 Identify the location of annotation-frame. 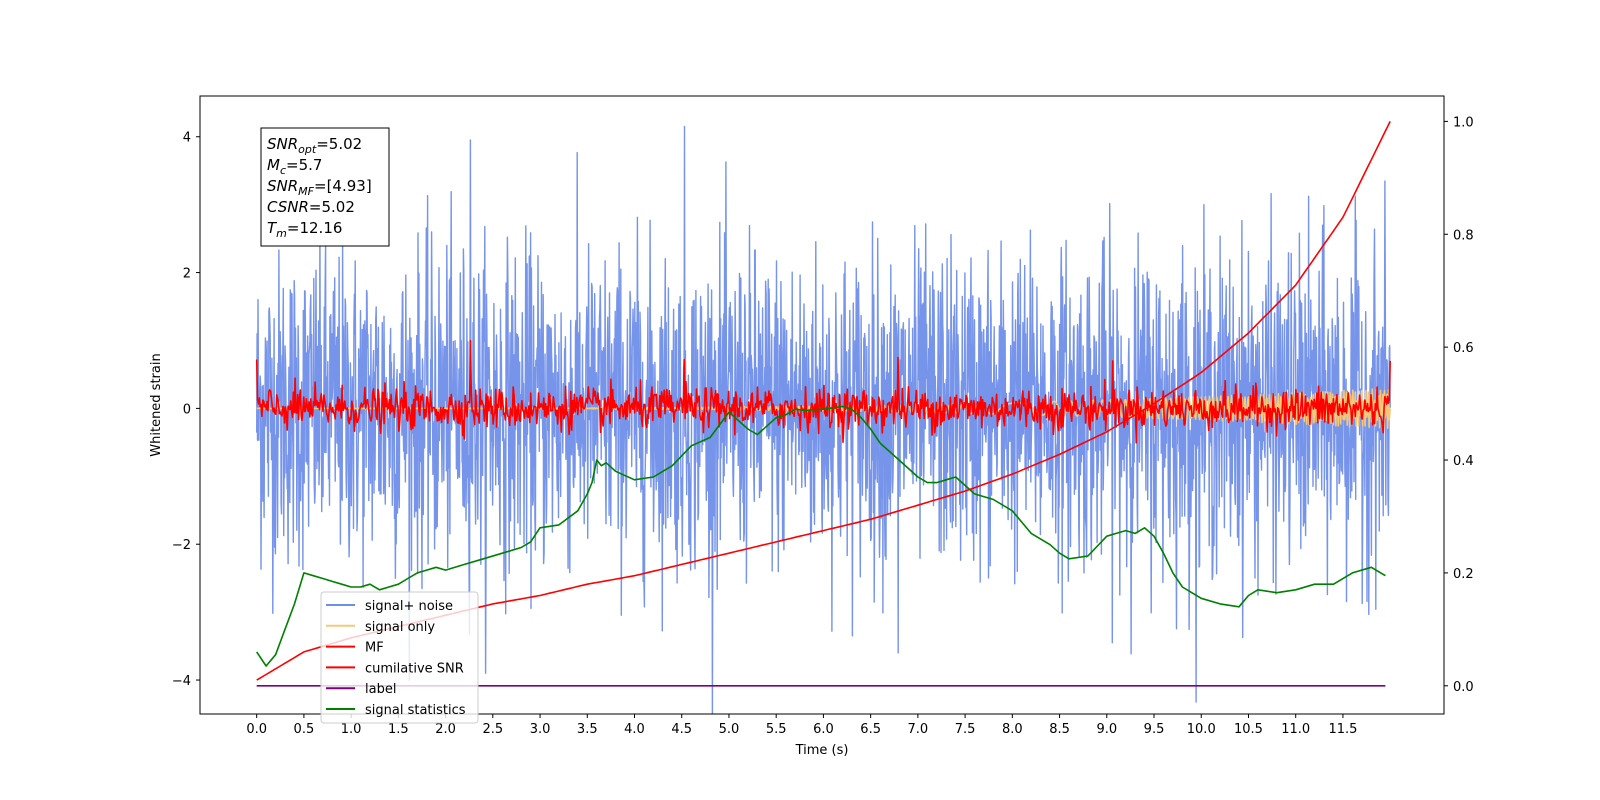
(325, 187).